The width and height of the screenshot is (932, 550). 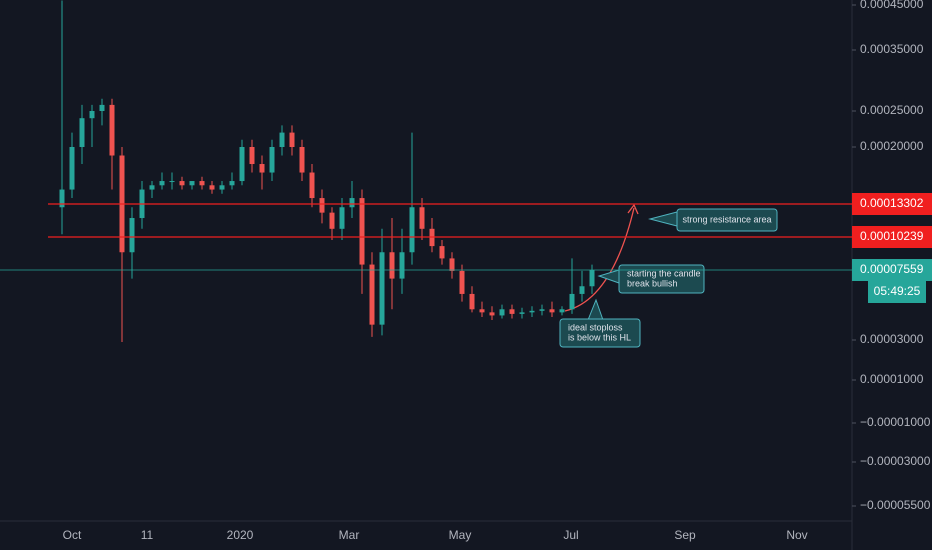 I want to click on annotation-text: break bullish, so click(x=652, y=283).